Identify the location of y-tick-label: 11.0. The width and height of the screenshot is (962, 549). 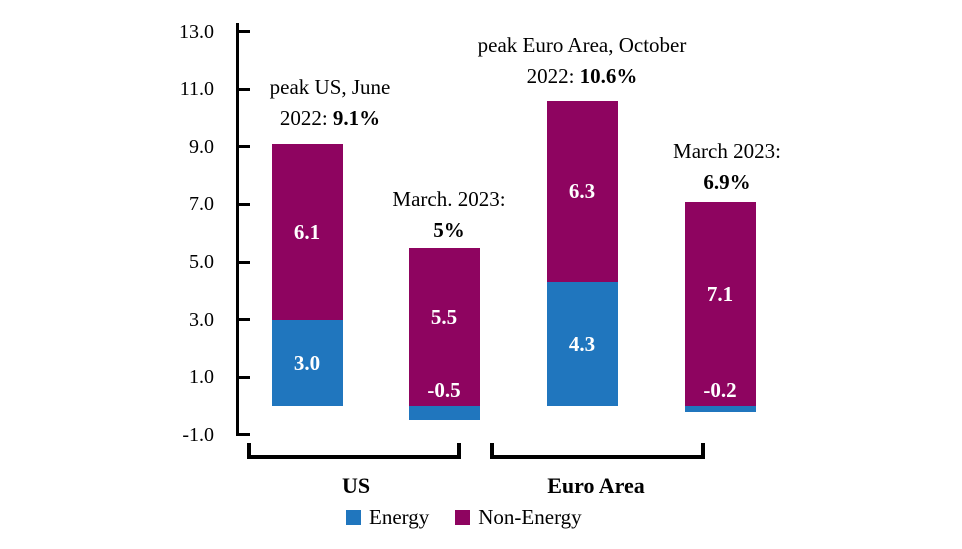
(196, 89).